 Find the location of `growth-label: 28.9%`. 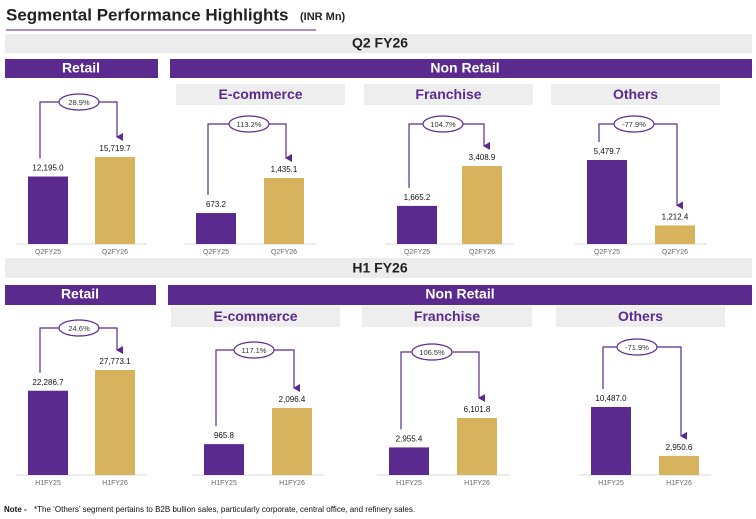

growth-label: 28.9% is located at coordinates (79, 102).